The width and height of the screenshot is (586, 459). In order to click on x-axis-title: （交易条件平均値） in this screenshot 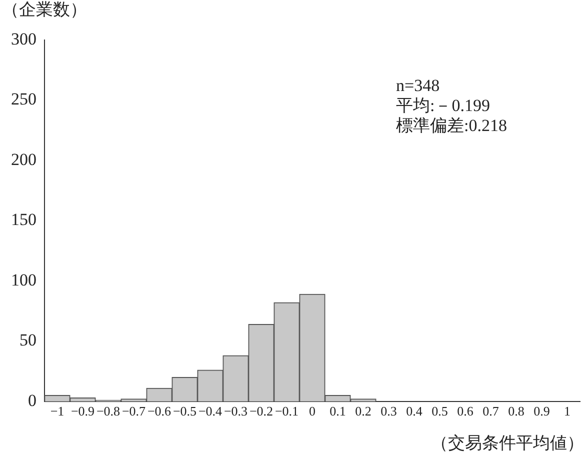, I will do `click(507, 442)`.